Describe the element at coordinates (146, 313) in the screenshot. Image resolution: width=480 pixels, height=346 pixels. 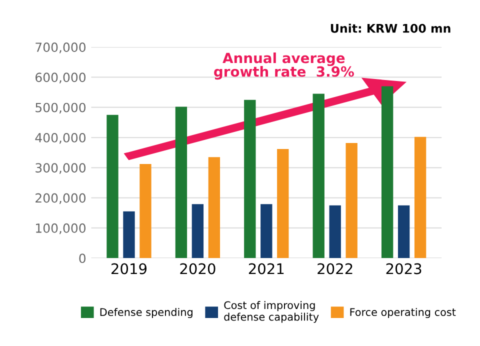
I see `legend-label: Defense spending` at that location.